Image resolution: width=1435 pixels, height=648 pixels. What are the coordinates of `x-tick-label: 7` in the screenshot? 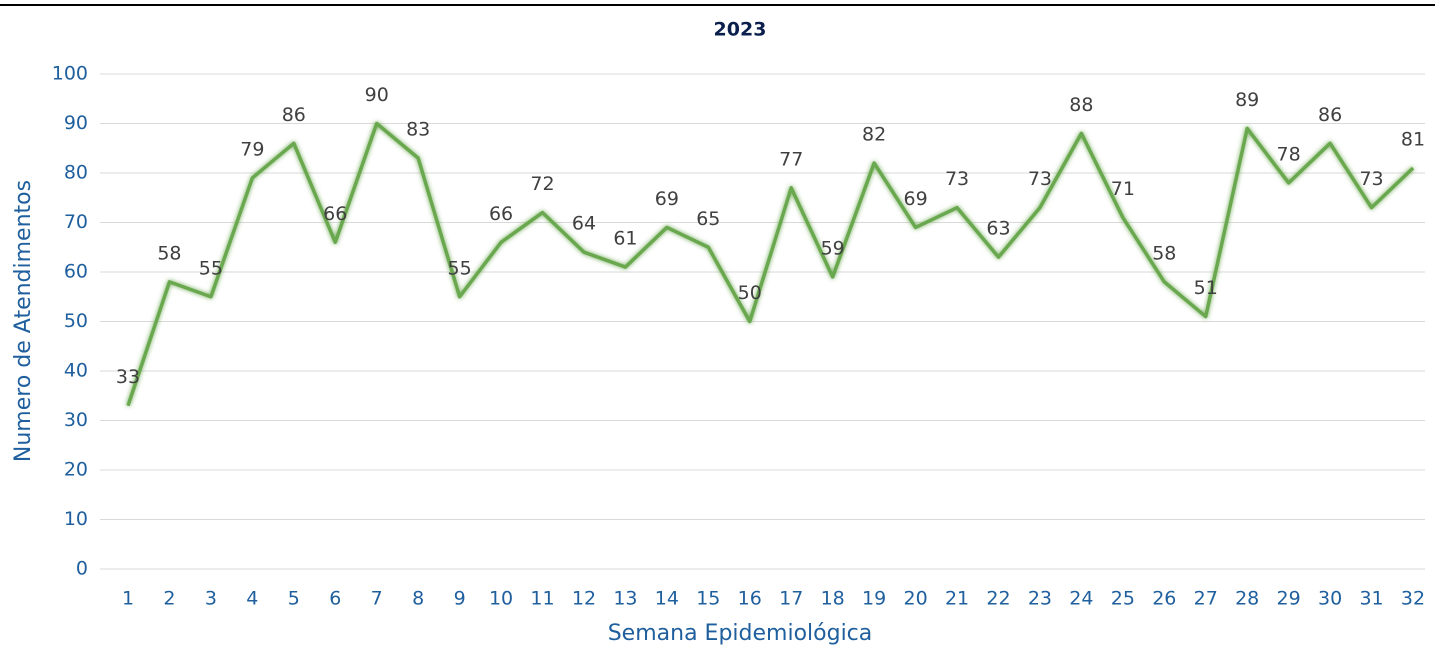 It's located at (377, 599).